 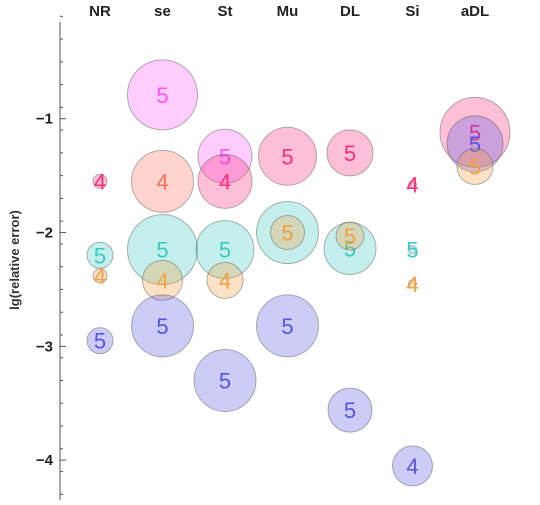 I want to click on column-label: St, so click(x=225, y=11).